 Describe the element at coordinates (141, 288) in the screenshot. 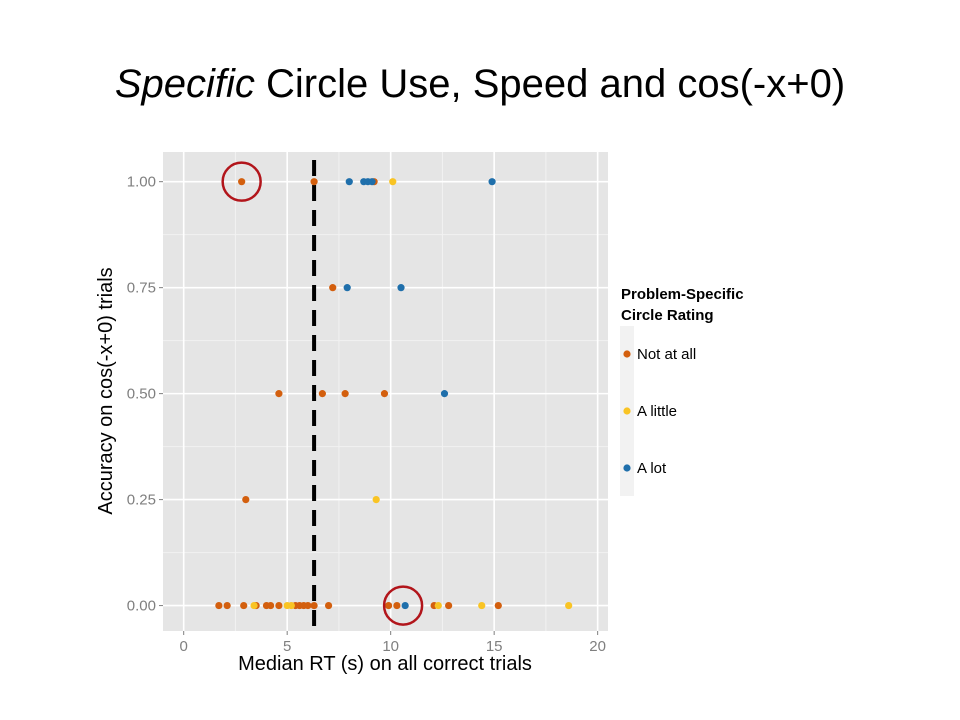

I see `y-tick-label: 0.75` at that location.